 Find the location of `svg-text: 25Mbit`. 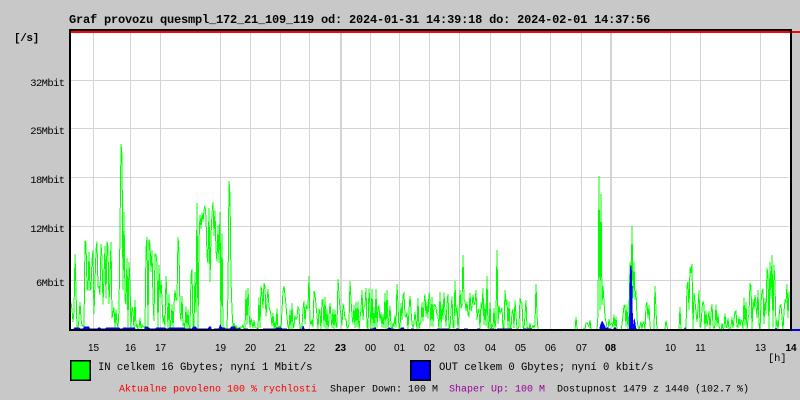

svg-text: 25Mbit is located at coordinates (47, 132).